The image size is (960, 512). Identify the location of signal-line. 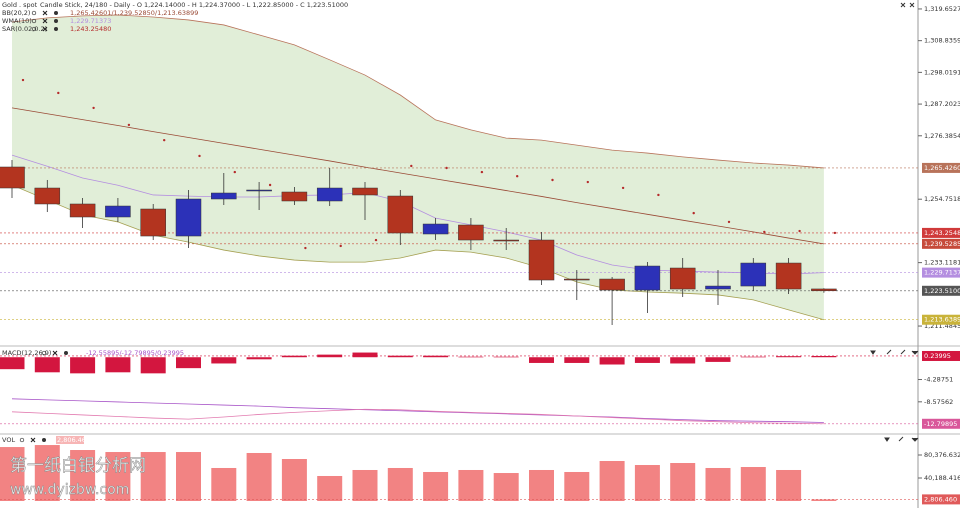
(417, 416).